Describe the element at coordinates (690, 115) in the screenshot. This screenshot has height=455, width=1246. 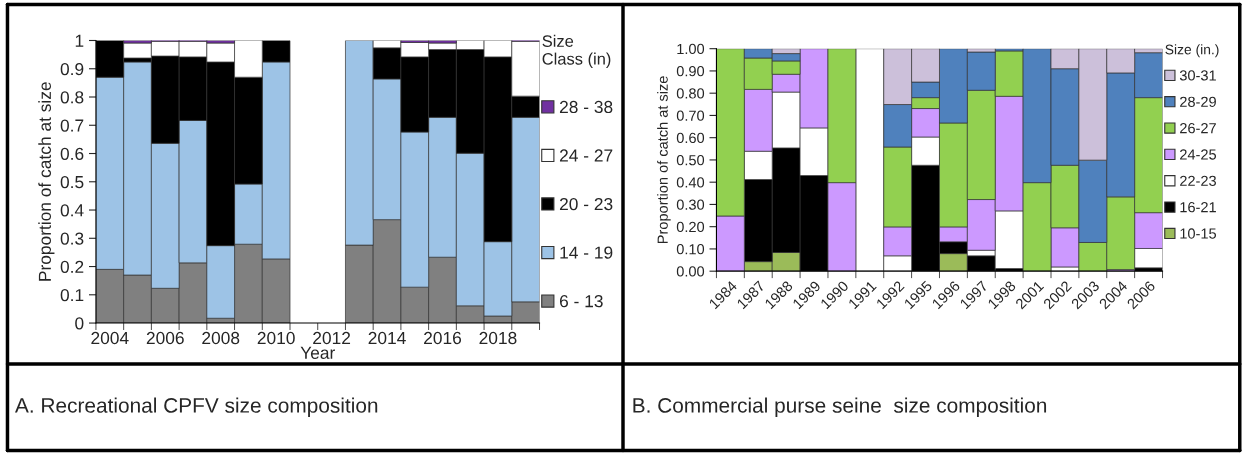
I see `y-tick-label: 0.70` at that location.